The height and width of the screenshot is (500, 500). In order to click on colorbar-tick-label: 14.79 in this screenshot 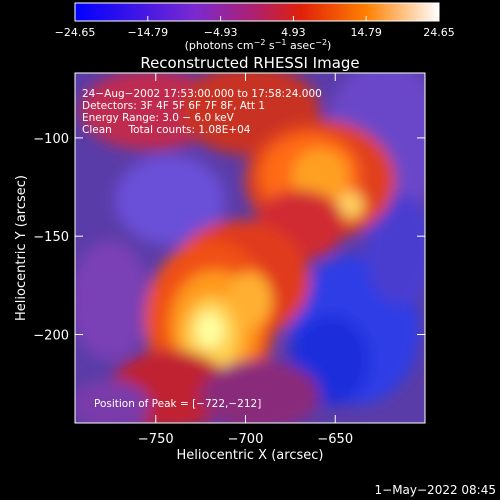, I will do `click(366, 32)`.